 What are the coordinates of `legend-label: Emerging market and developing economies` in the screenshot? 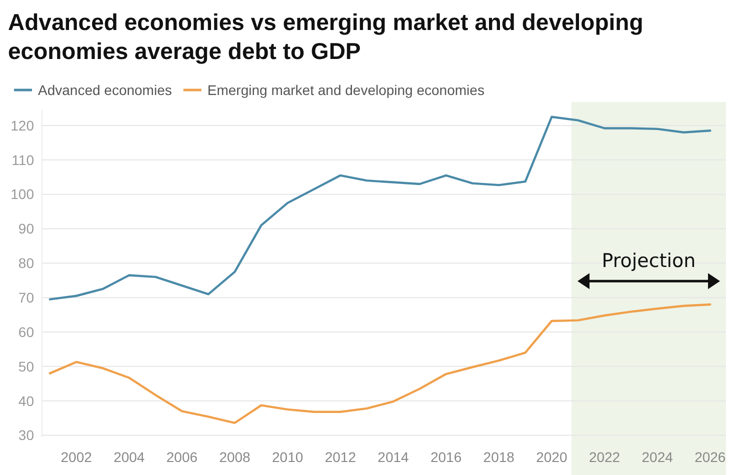 It's located at (345, 90).